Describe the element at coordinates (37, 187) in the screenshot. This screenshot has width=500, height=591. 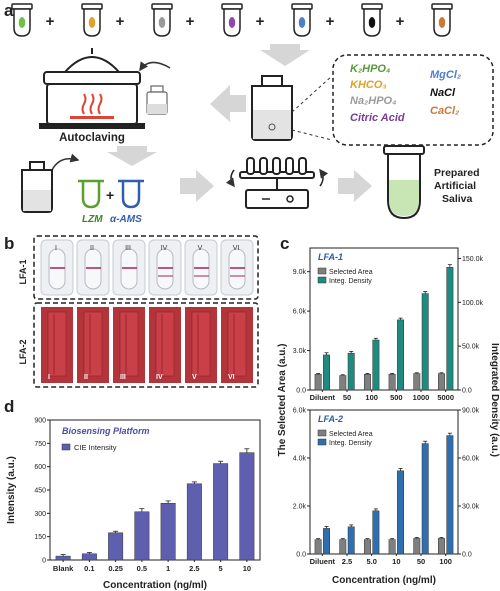
I see `bottle-icon` at that location.